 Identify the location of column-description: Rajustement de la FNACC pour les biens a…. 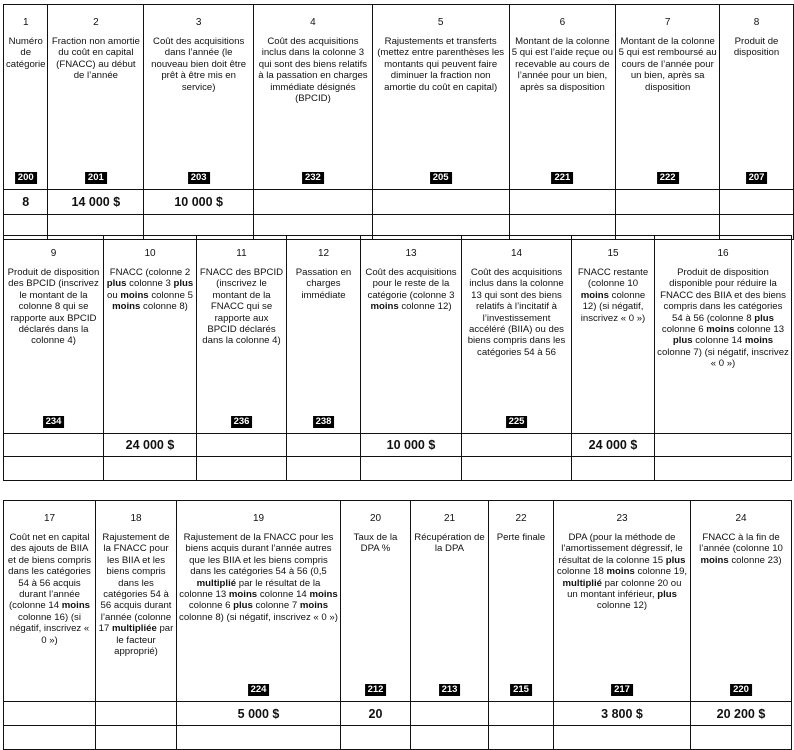
(258, 577).